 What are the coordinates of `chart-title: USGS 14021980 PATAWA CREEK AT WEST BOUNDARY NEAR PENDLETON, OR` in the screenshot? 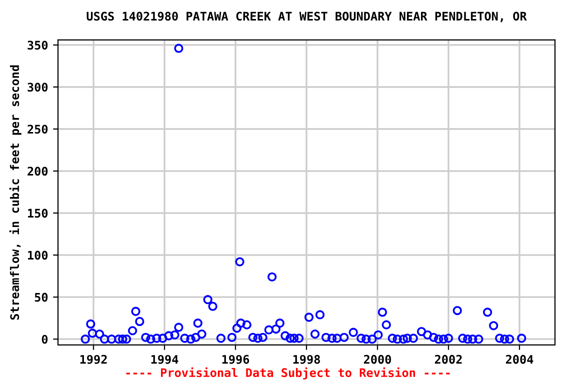 It's located at (306, 17).